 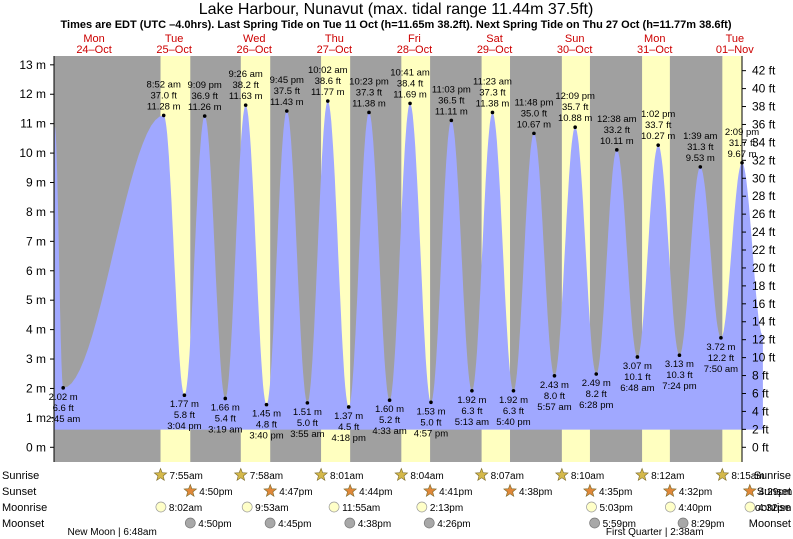 I want to click on high-tide-time: 9:26 am, so click(x=246, y=74).